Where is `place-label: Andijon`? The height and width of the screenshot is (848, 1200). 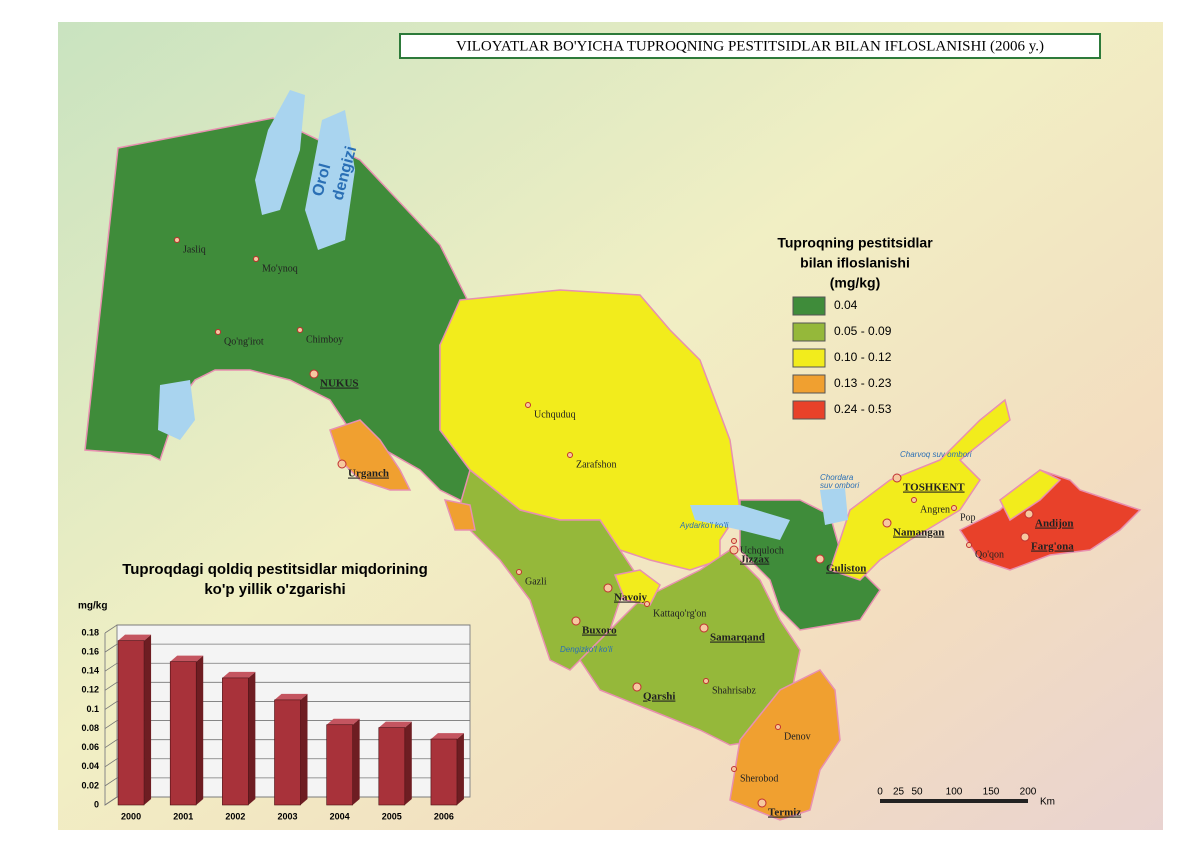
place-label: Andijon is located at coordinates (1054, 524).